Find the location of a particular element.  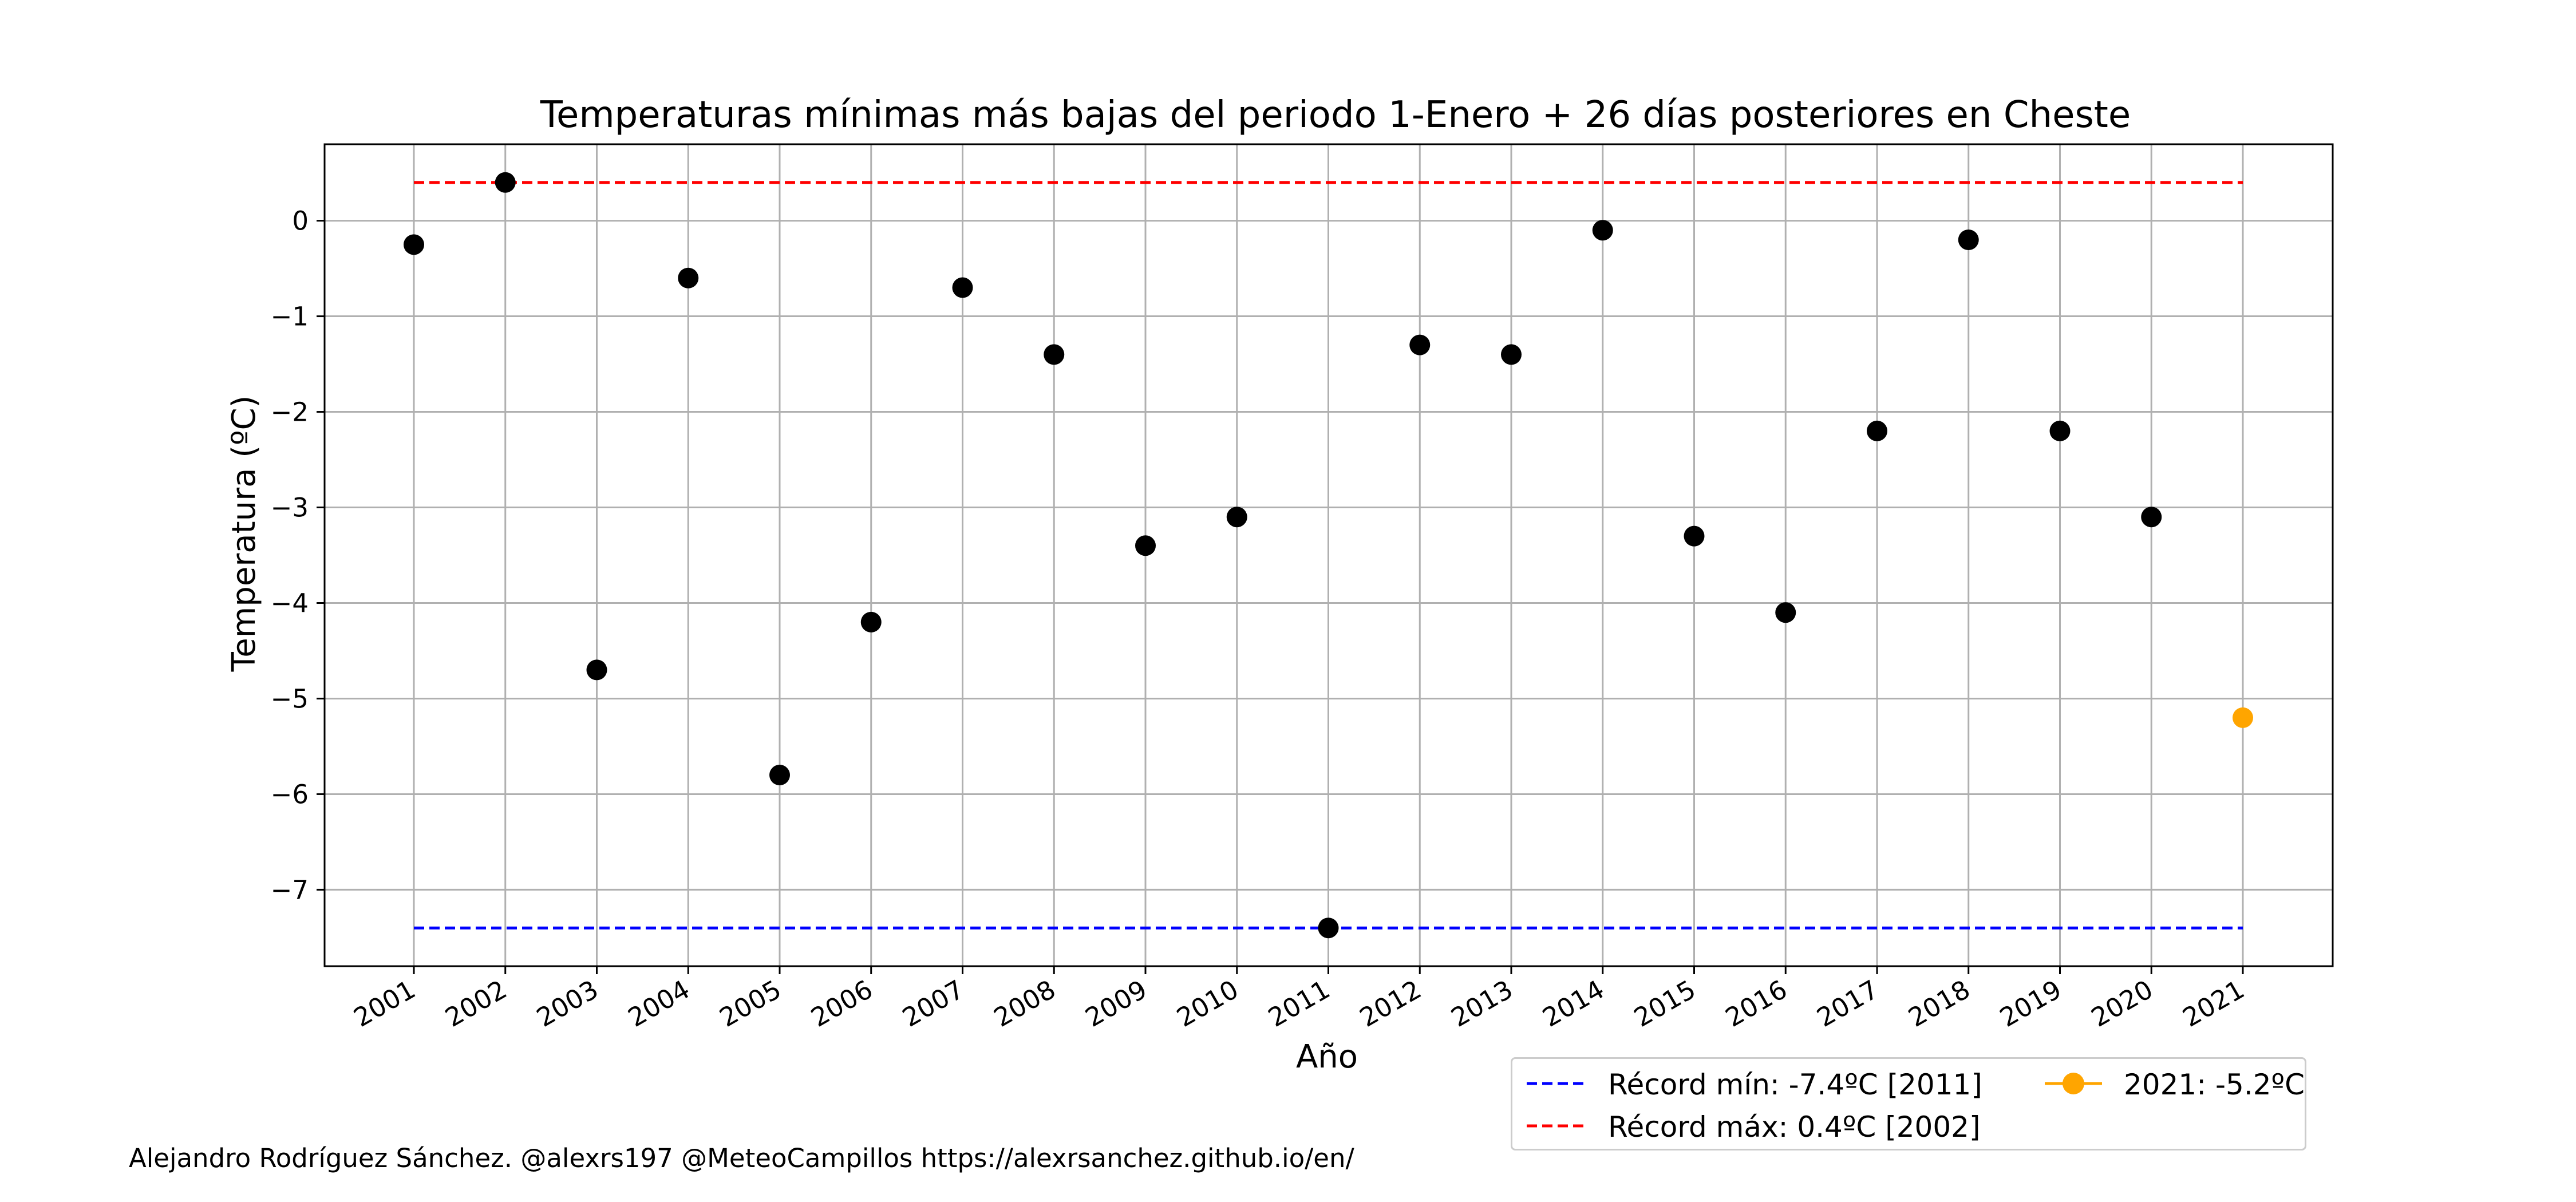

x-tick-label: 2011 is located at coordinates (1299, 1004).